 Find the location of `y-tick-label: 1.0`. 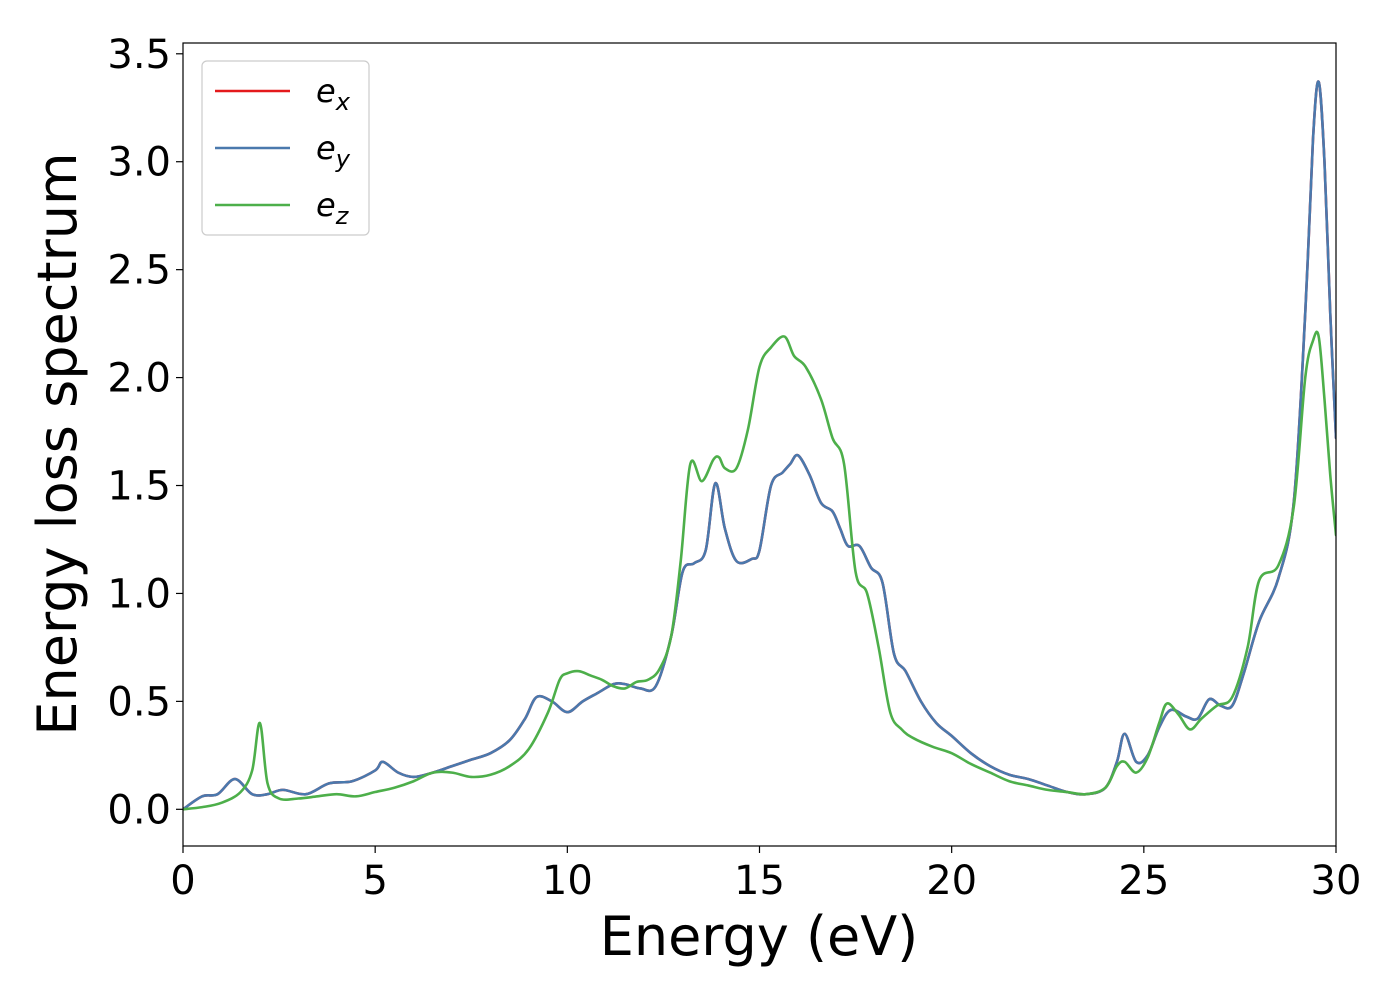

y-tick-label: 1.0 is located at coordinates (139, 594).